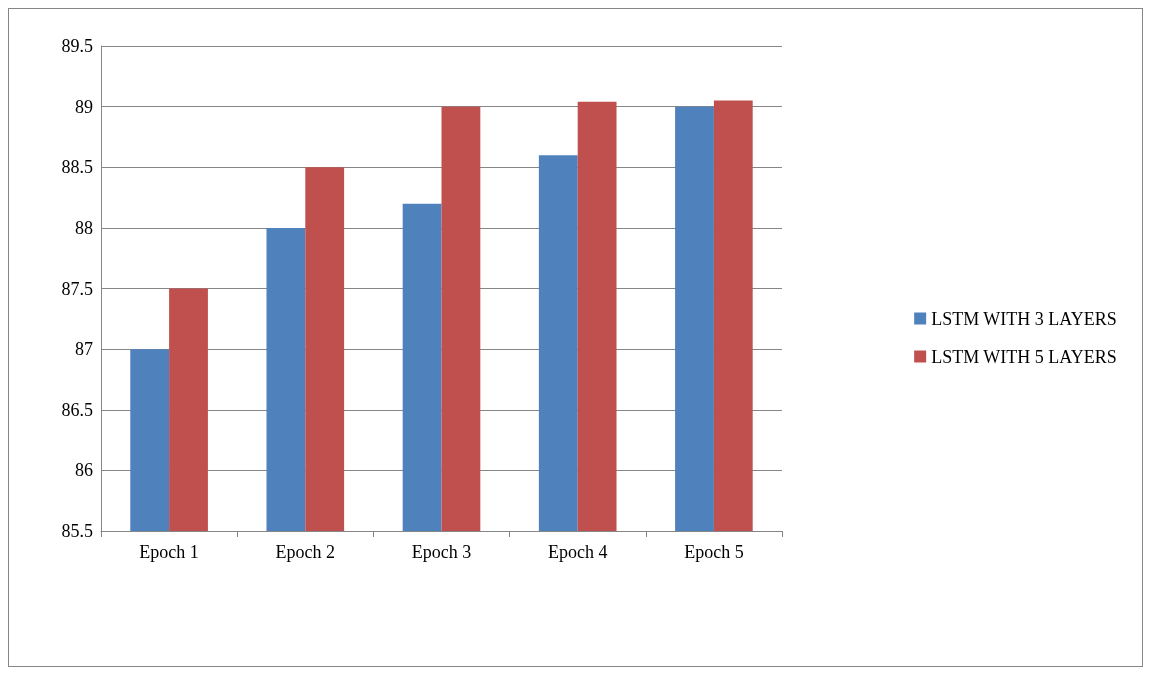  Describe the element at coordinates (714, 552) in the screenshot. I see `x-tick-label: Epoch 5` at that location.